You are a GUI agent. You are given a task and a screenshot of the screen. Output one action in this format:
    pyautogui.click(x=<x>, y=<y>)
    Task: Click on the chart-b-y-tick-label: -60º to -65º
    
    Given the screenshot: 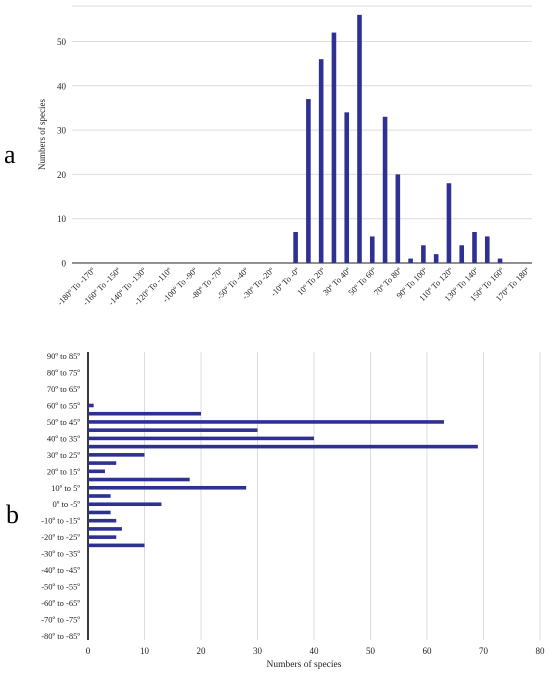 What is the action you would take?
    pyautogui.click(x=60, y=603)
    